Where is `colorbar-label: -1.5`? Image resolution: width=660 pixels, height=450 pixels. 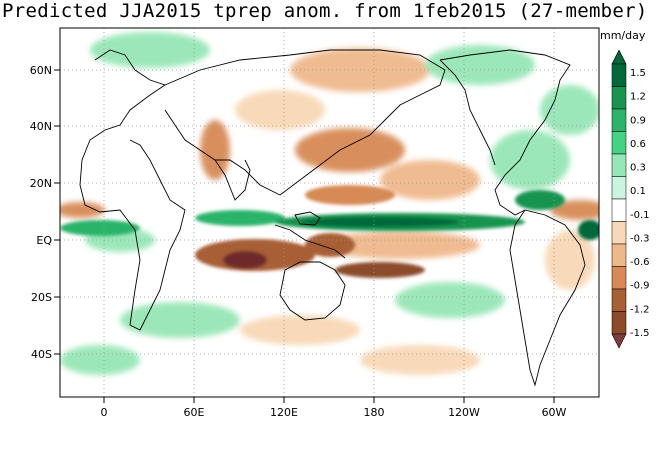 colorbar-label: -1.5 is located at coordinates (640, 333).